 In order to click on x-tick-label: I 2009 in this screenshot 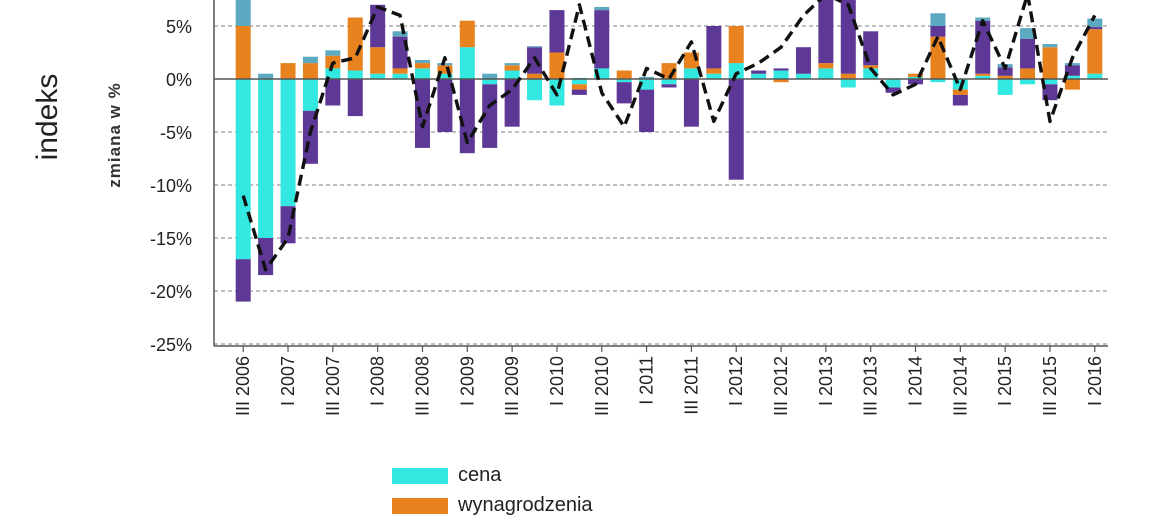, I will do `click(467, 381)`.